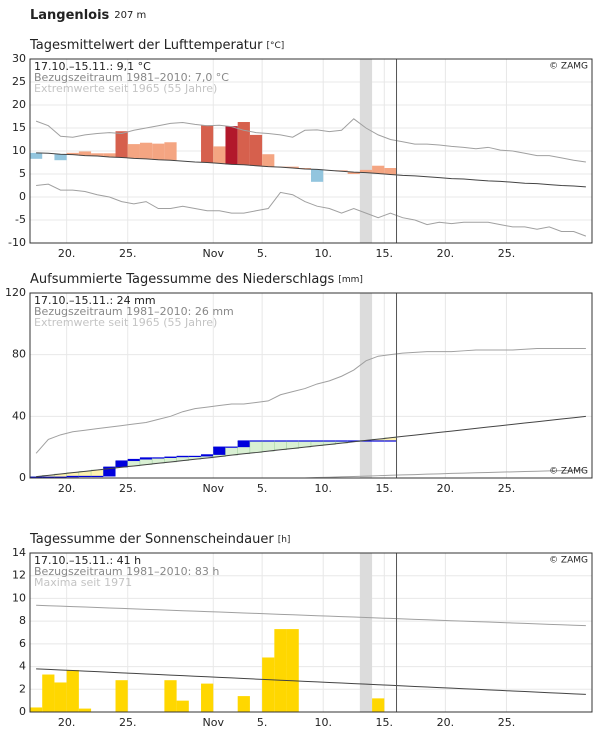 The image size is (596, 729). Describe the element at coordinates (83, 582) in the screenshot. I see `extremes-note: Maxima seit 1971` at that location.